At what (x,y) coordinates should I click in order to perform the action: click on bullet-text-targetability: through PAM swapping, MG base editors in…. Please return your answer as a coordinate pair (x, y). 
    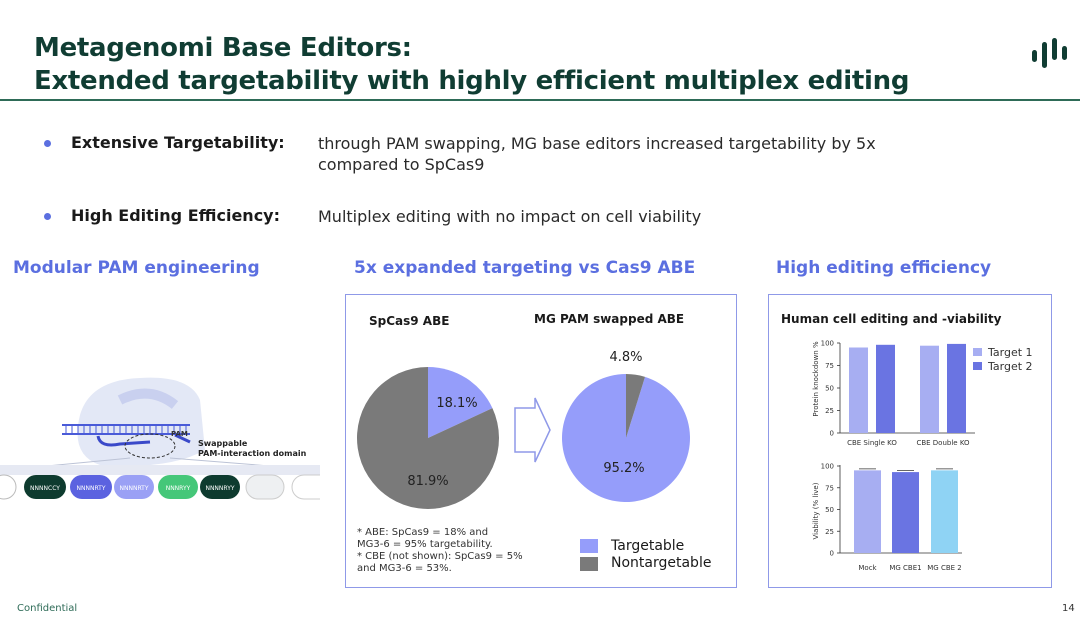
    Looking at the image, I should click on (597, 154).